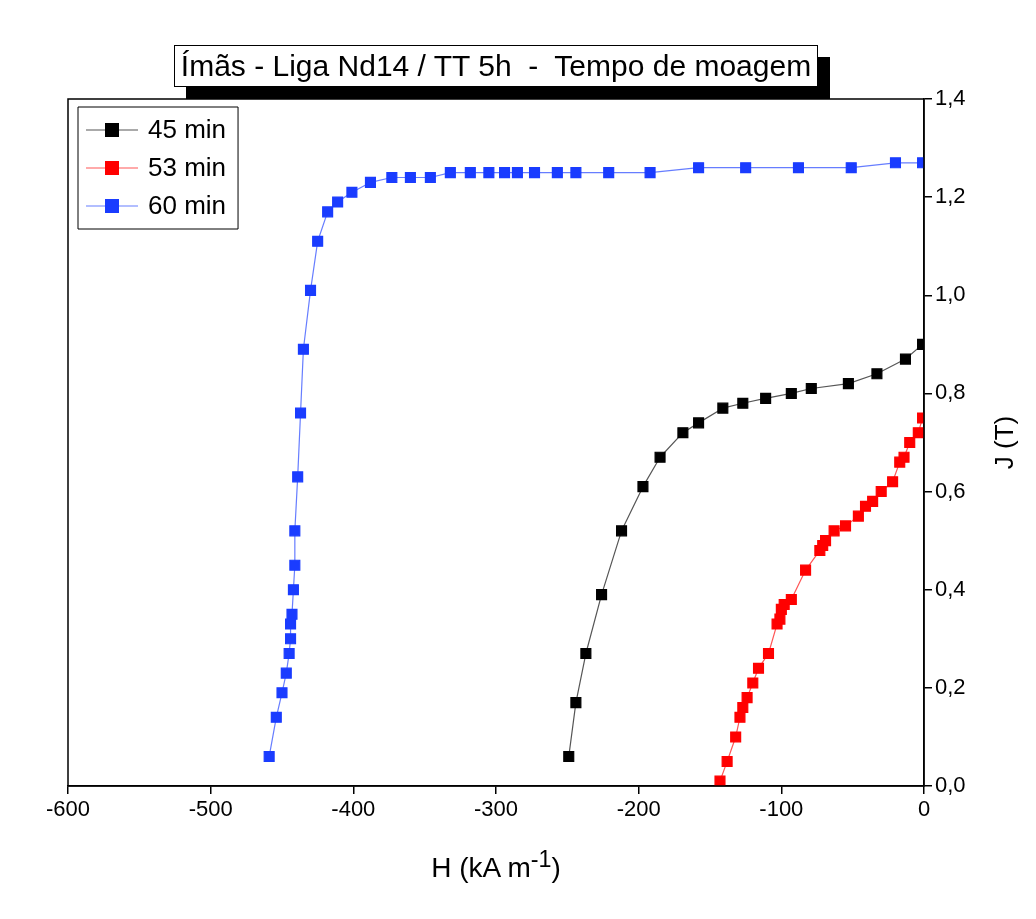 The height and width of the screenshot is (919, 1036). I want to click on y-tick-label: 0,8, so click(950, 392).